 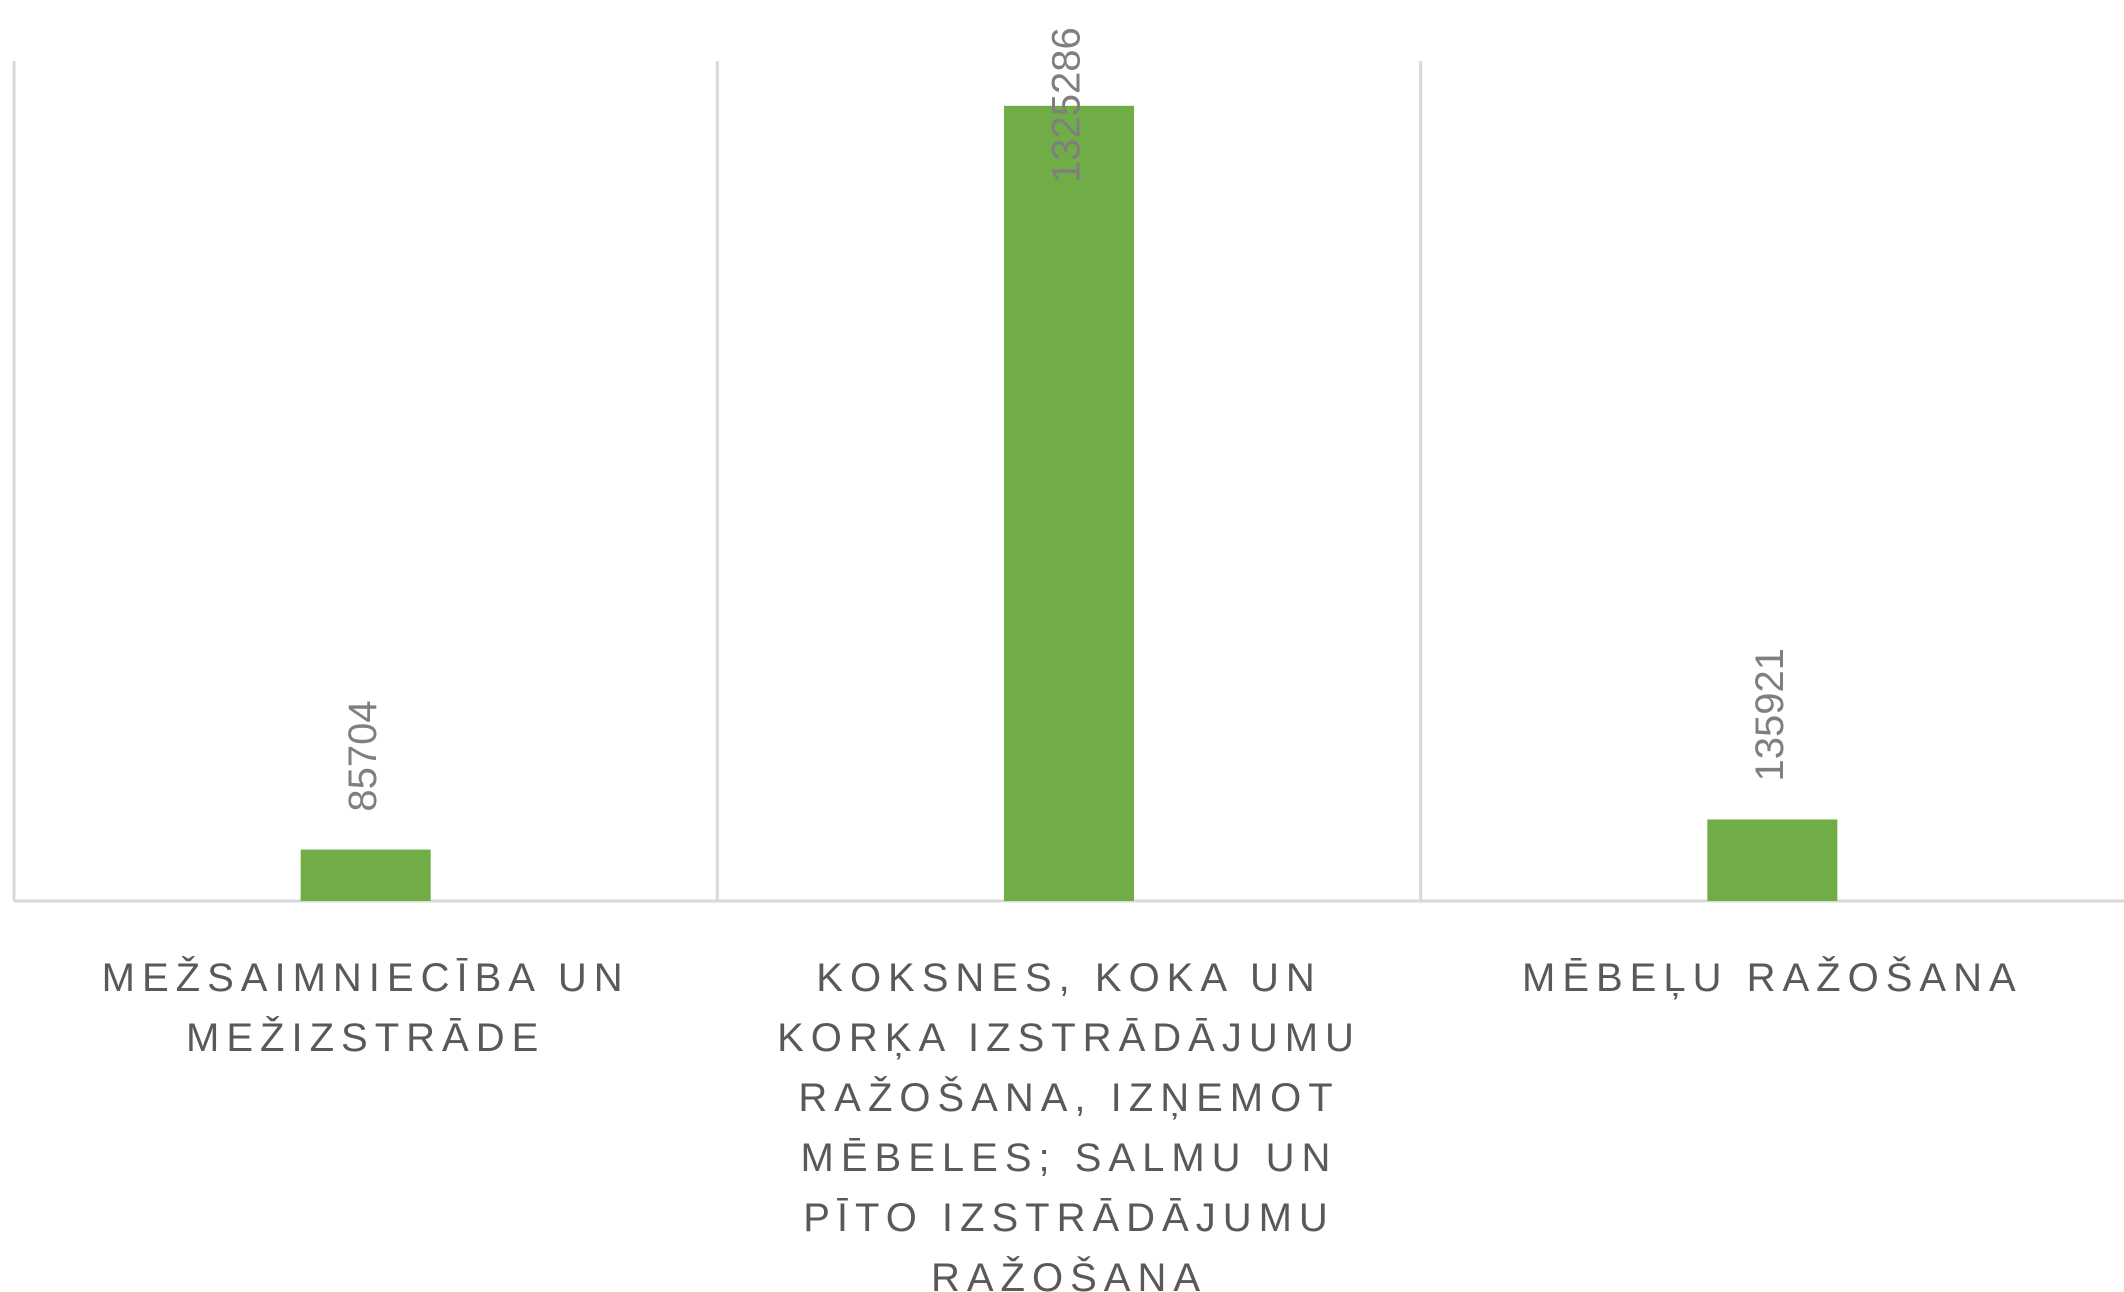 I want to click on x-tick-label: MEŽSAIMNIECĪBA UN MEŽIZSTRĀDE, so click(x=365, y=1008).